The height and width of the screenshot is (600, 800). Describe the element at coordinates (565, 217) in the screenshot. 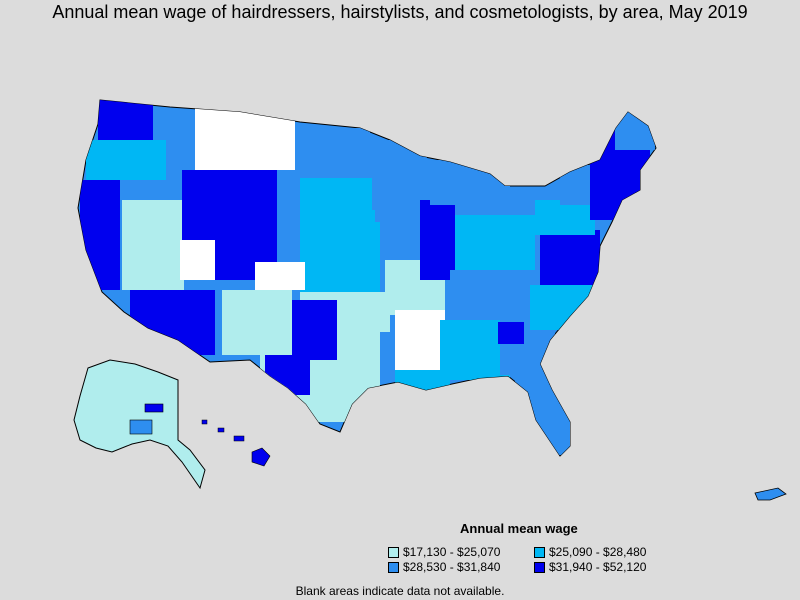

I see `region-pennsylvania` at that location.